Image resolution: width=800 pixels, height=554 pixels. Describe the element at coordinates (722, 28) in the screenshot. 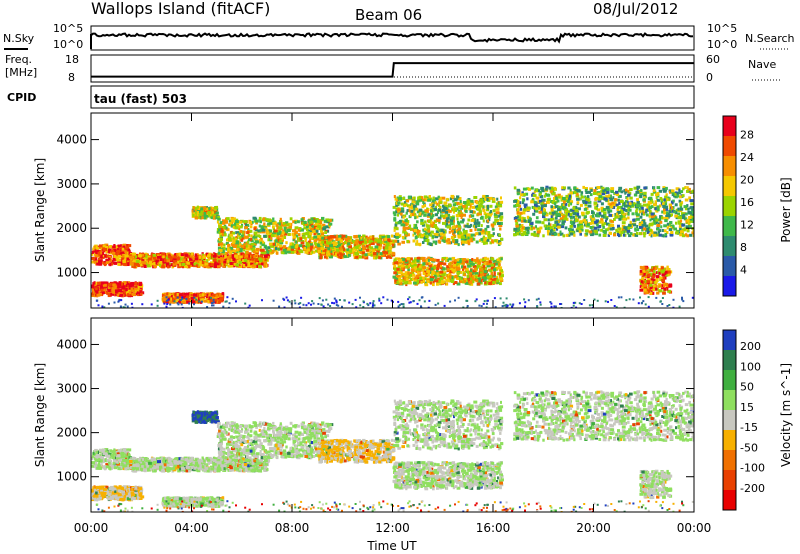

I see `noise-tick-top-right: 10^5` at that location.